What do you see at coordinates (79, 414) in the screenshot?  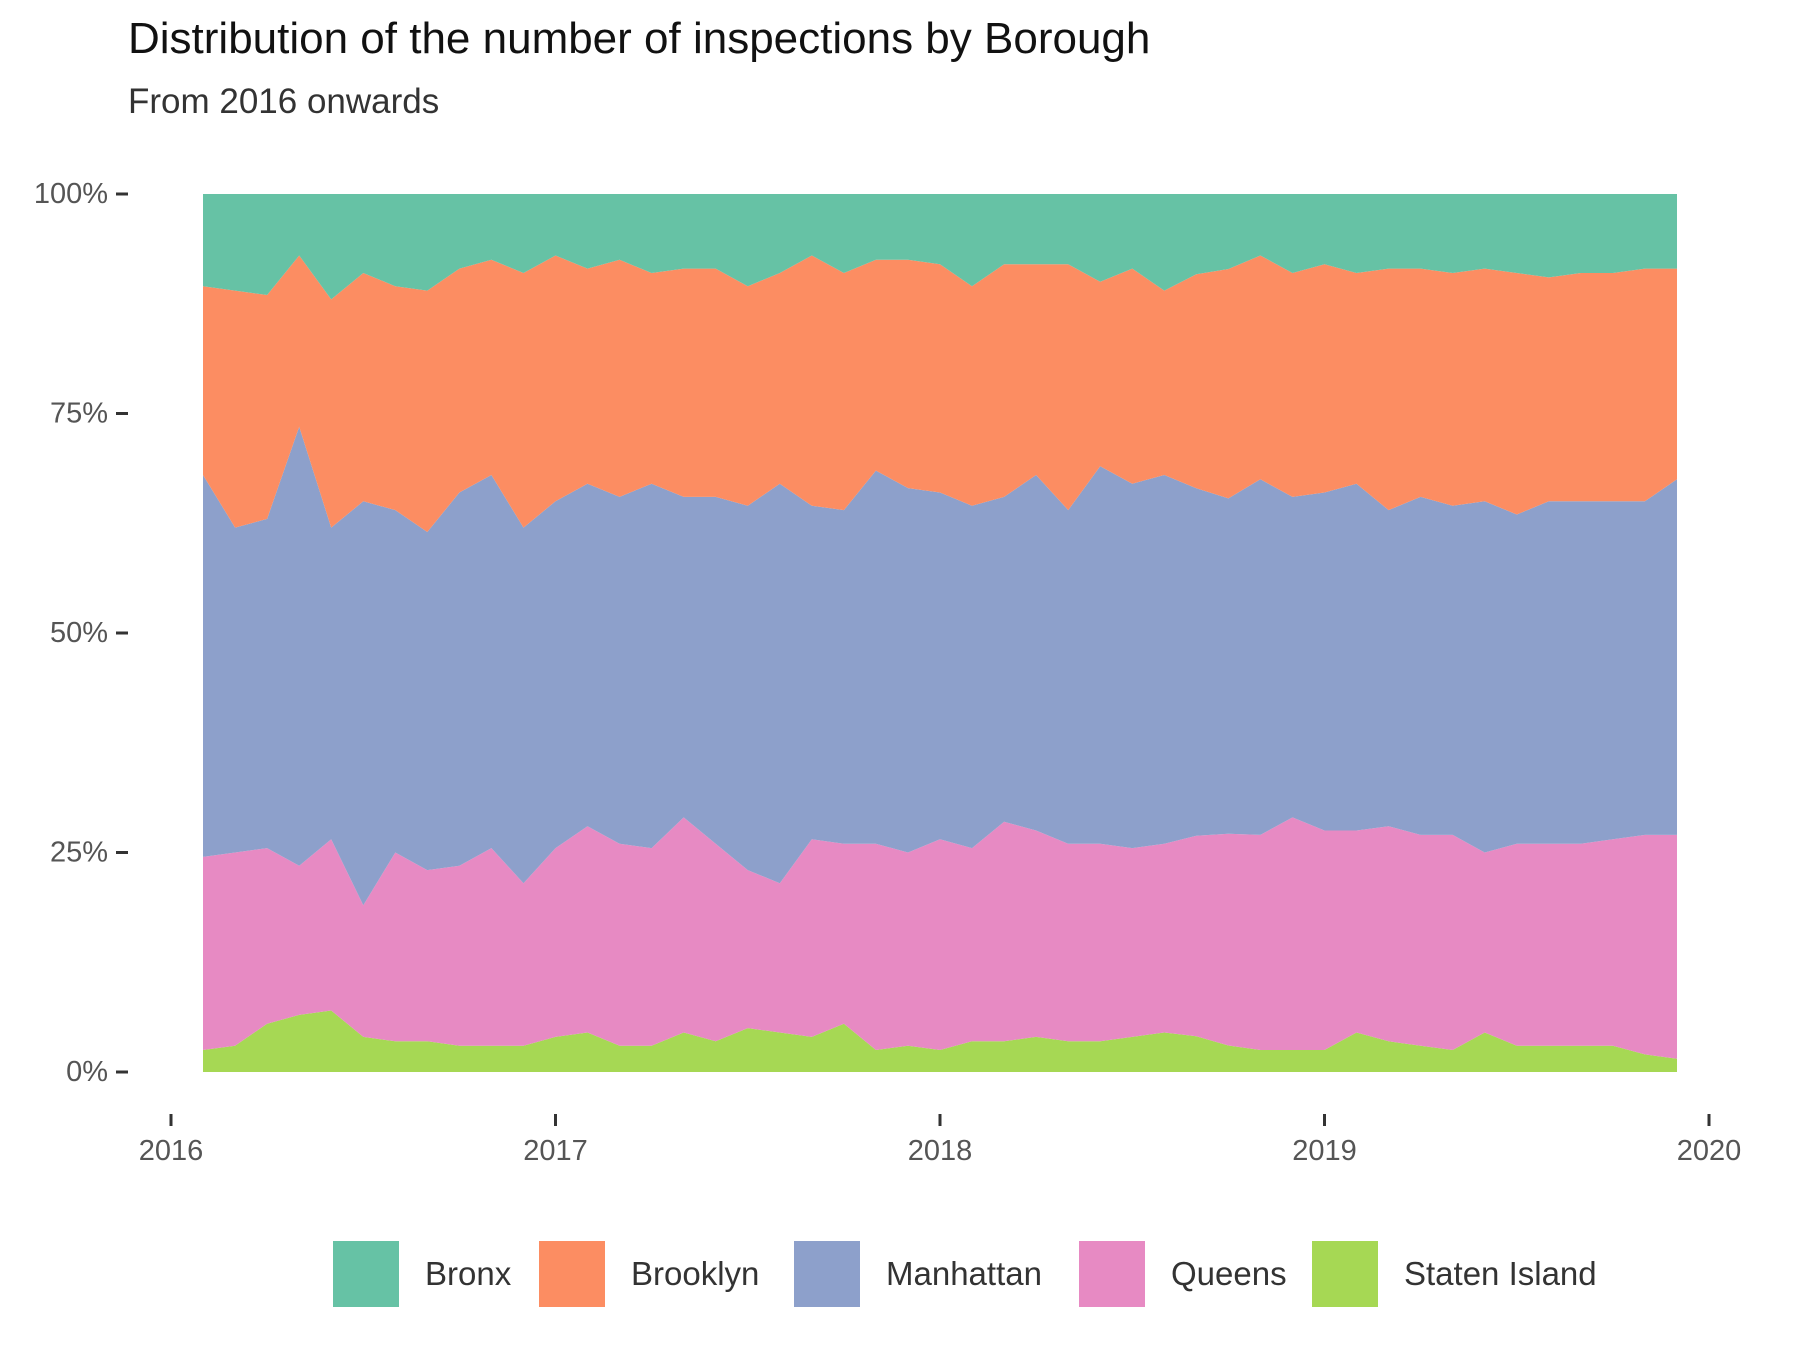 I see `y-tick-label: 75%` at bounding box center [79, 414].